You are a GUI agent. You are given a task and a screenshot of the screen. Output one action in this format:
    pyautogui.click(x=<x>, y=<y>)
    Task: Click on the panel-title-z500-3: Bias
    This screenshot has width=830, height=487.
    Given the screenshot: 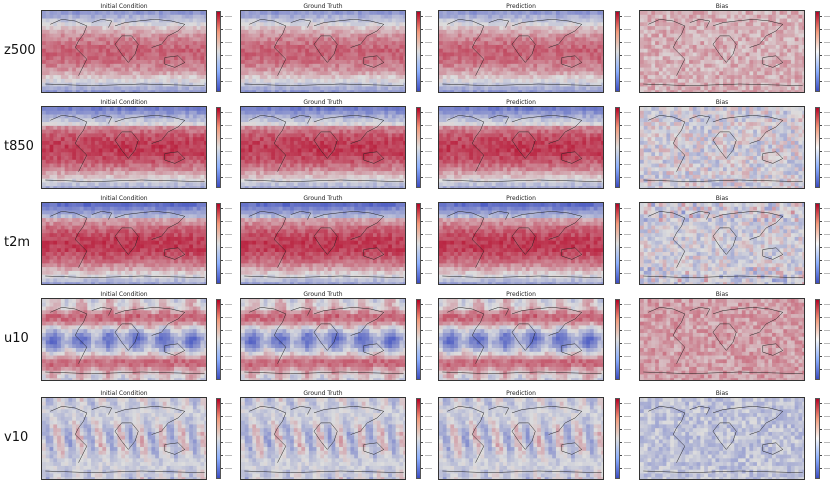 What is the action you would take?
    pyautogui.click(x=722, y=6)
    